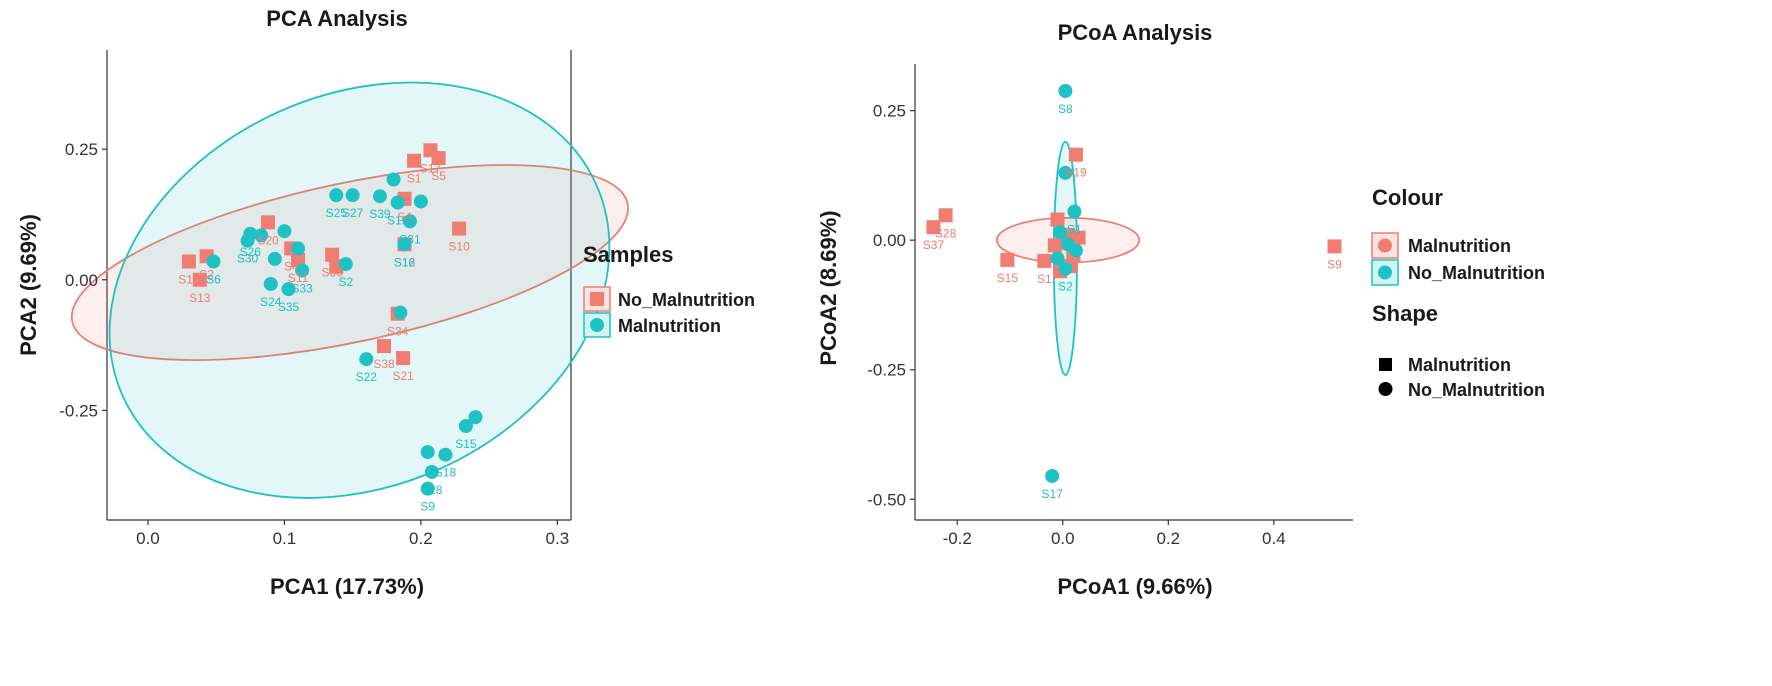  I want to click on pcoa-title: PCoA Analysis, so click(1135, 32).